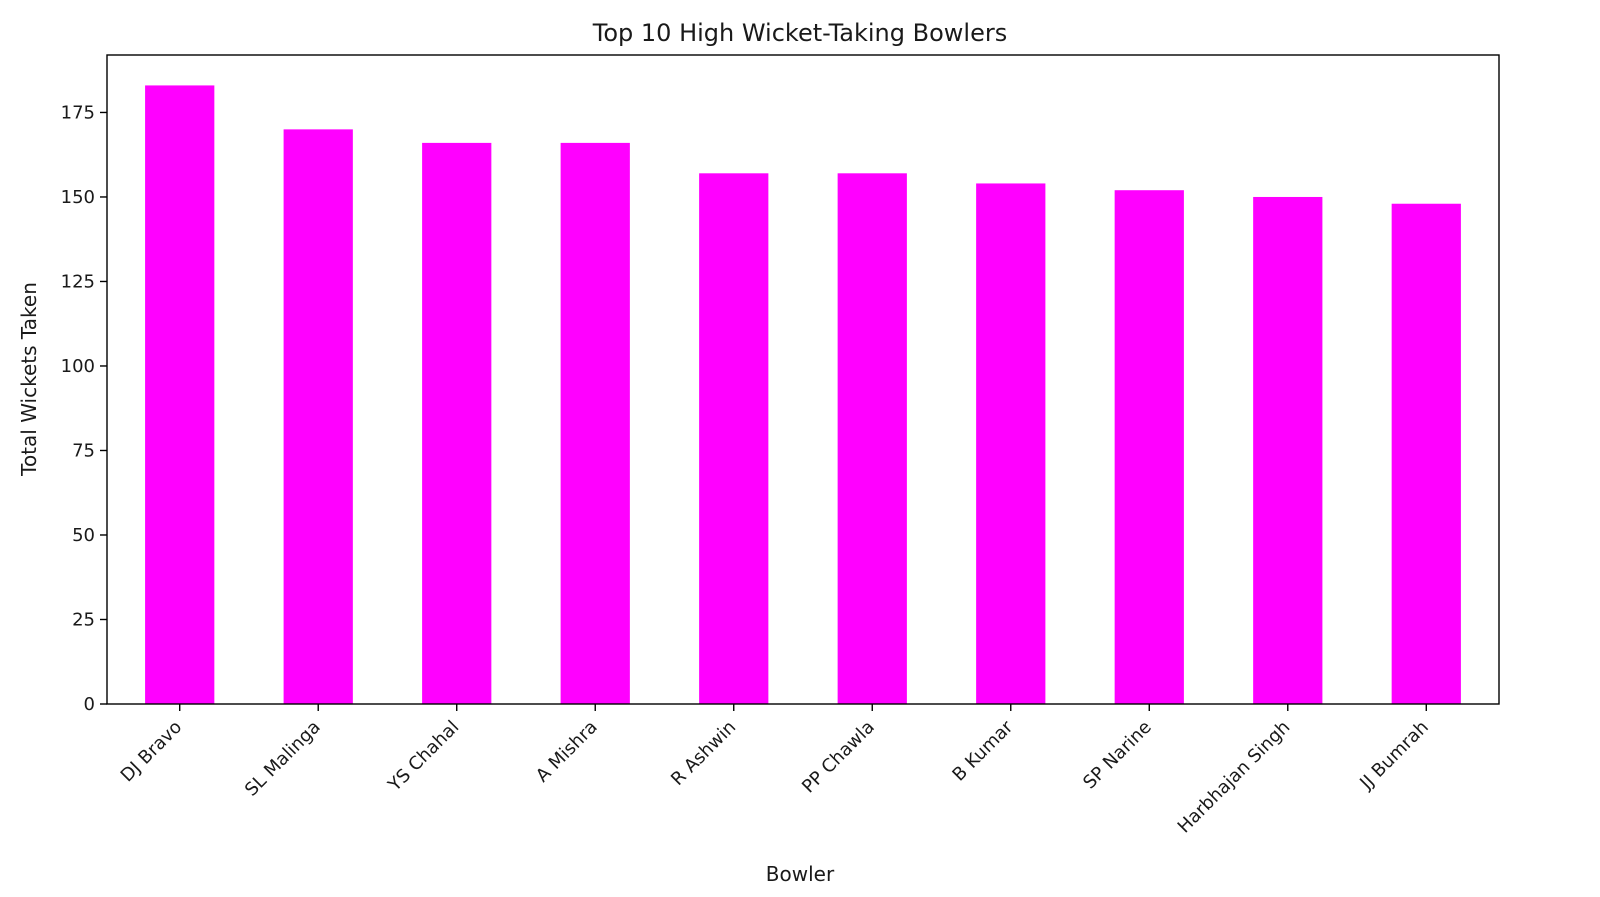 This screenshot has height=897, width=1600. I want to click on y-tick-label: 75, so click(83, 450).